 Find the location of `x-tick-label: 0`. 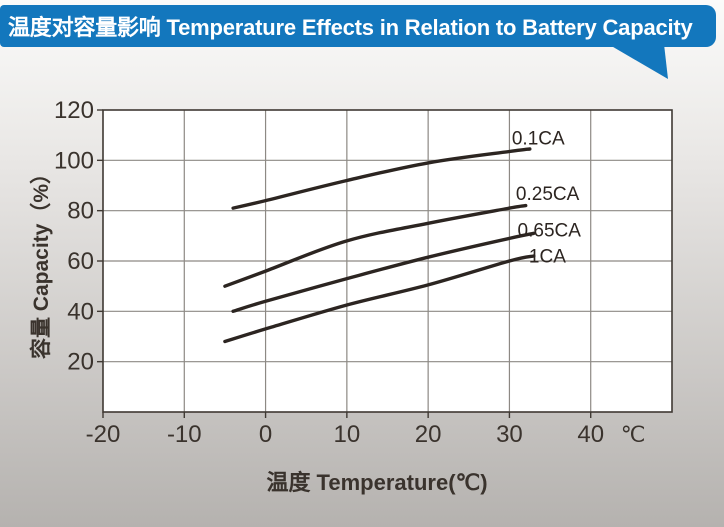

x-tick-label: 0 is located at coordinates (265, 434).